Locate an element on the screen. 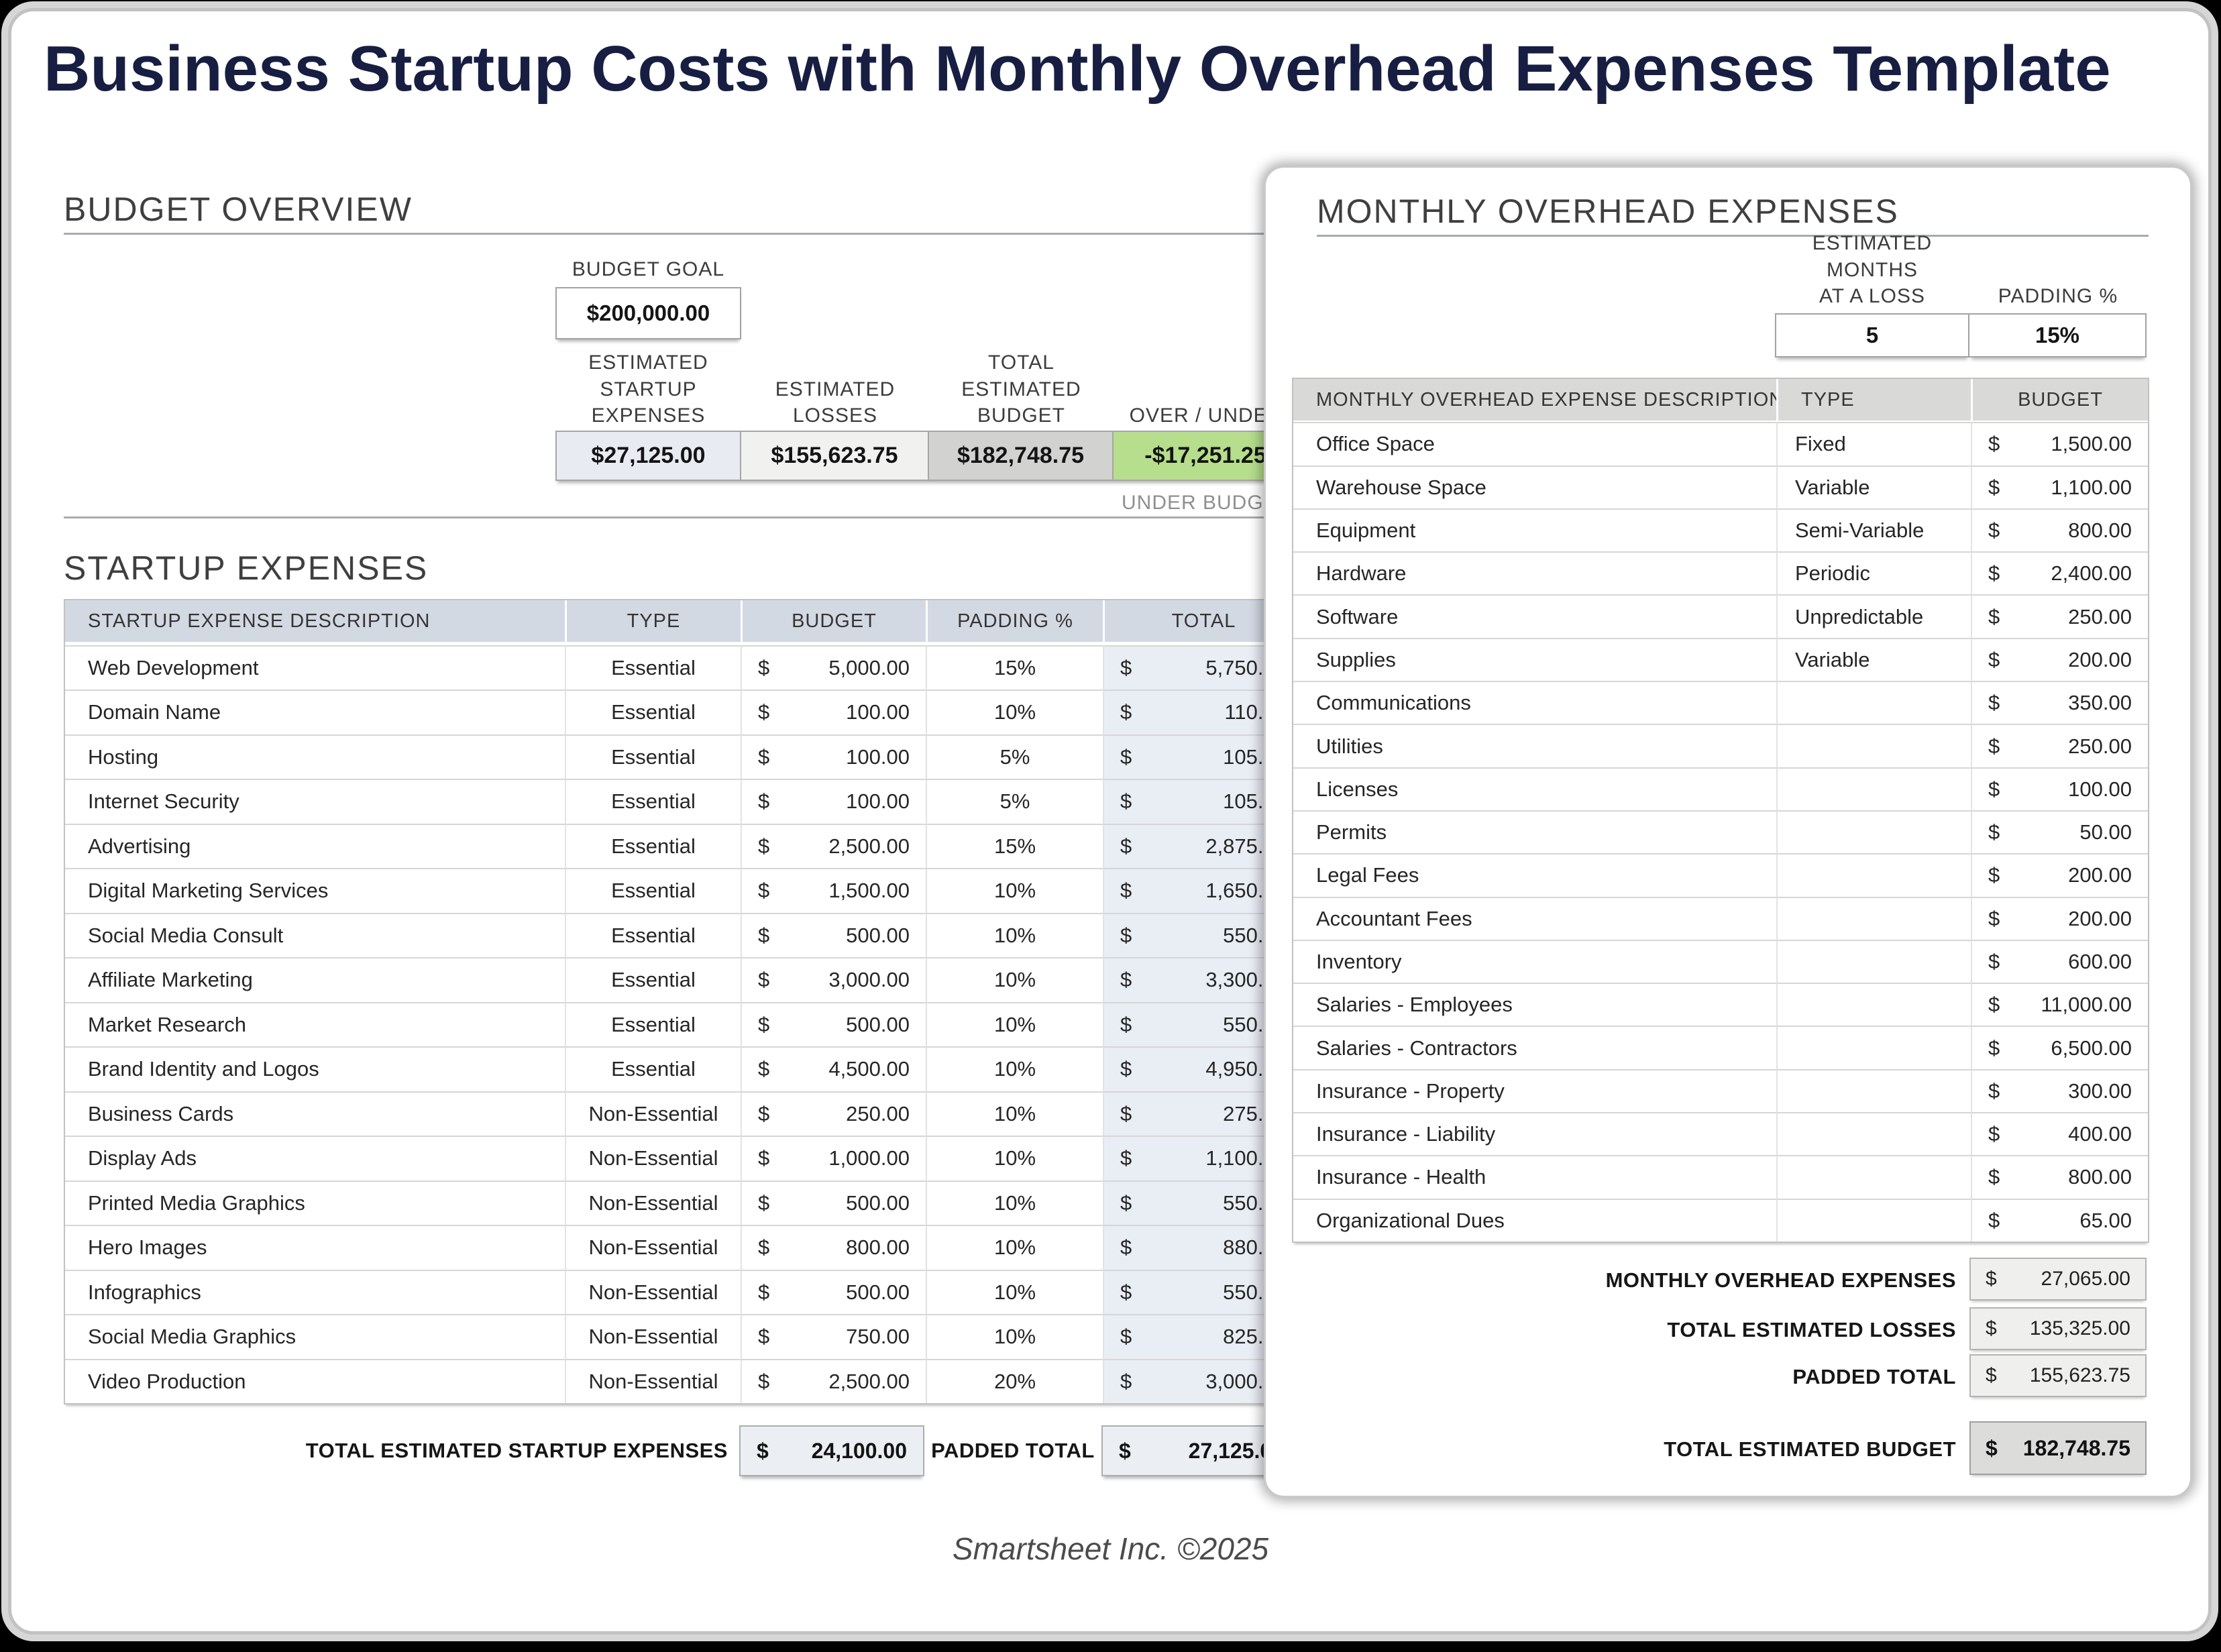  budget-stat-cell: $27,125.00 is located at coordinates (648, 456).